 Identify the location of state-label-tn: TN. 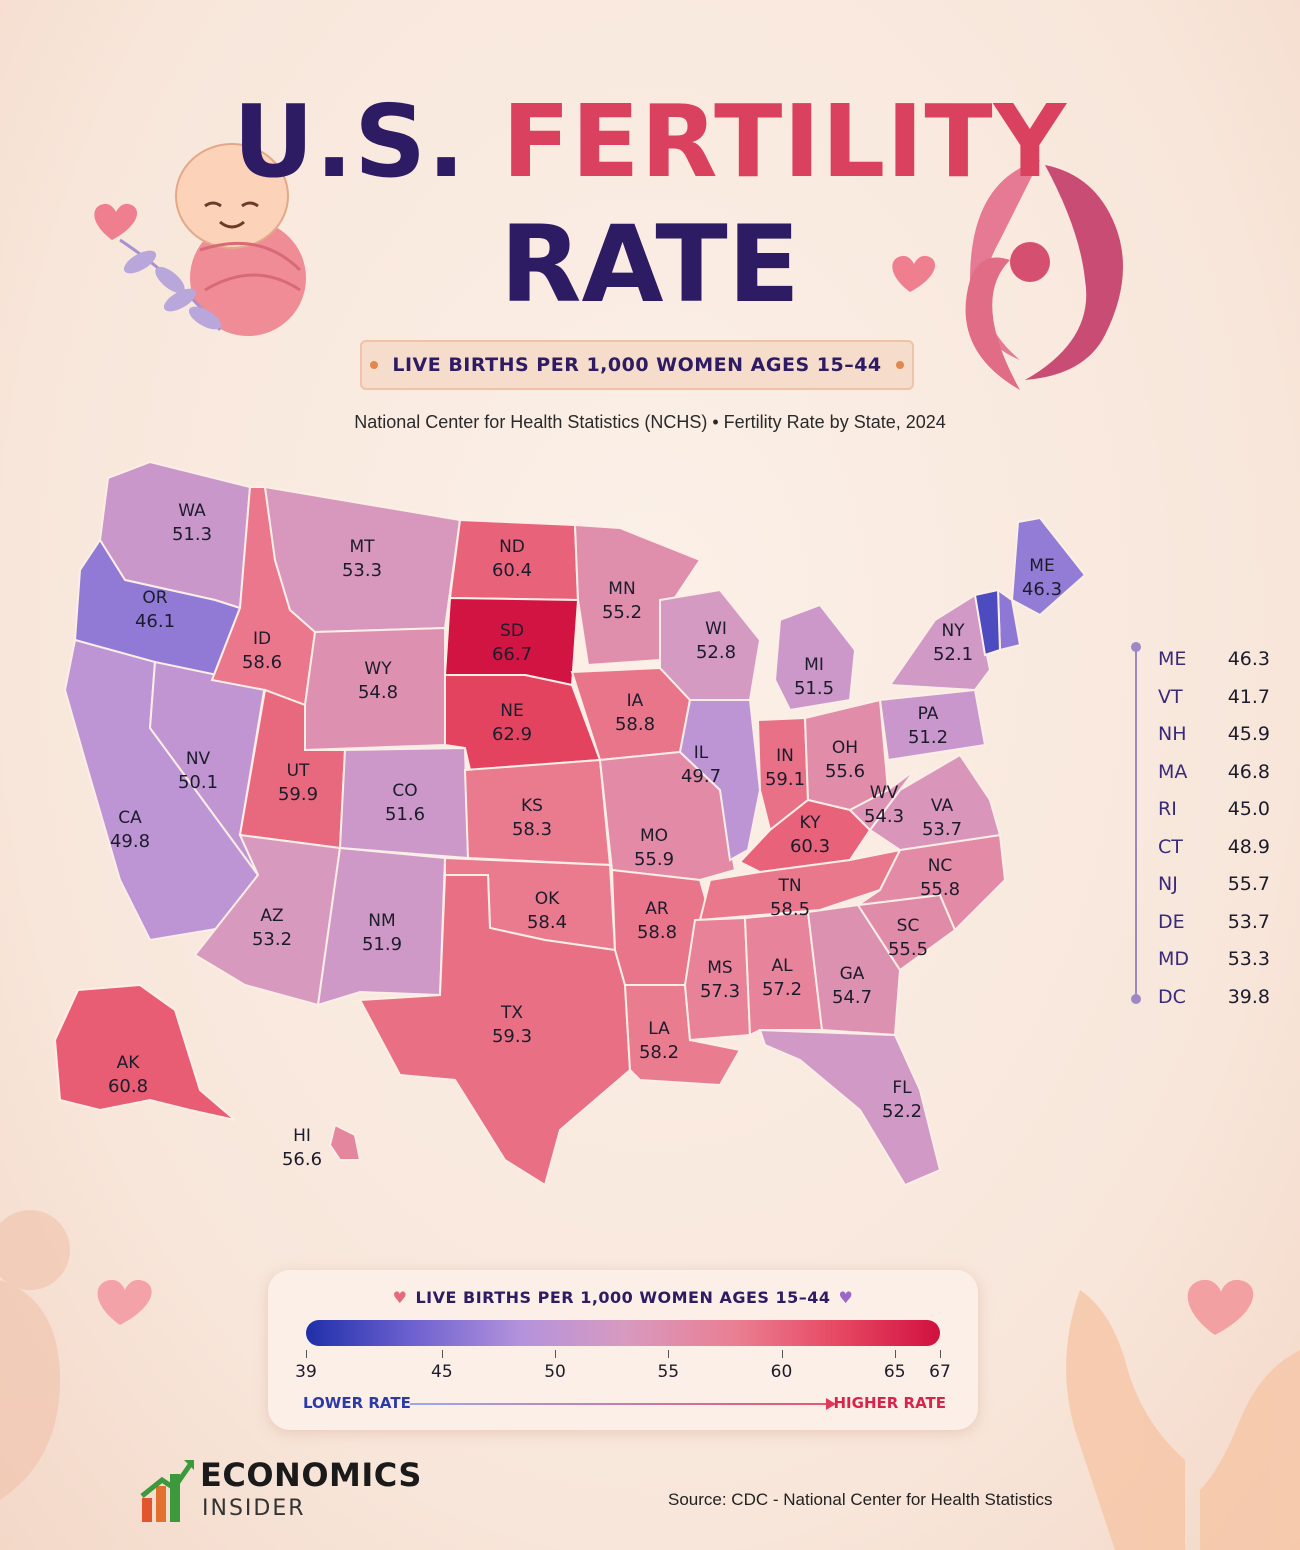
(789, 886).